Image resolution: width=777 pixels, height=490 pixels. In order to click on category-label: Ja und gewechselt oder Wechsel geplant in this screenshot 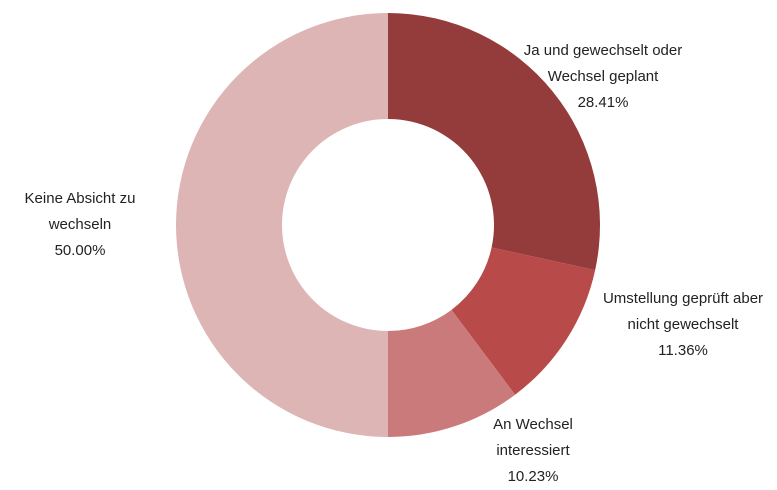, I will do `click(603, 63)`.